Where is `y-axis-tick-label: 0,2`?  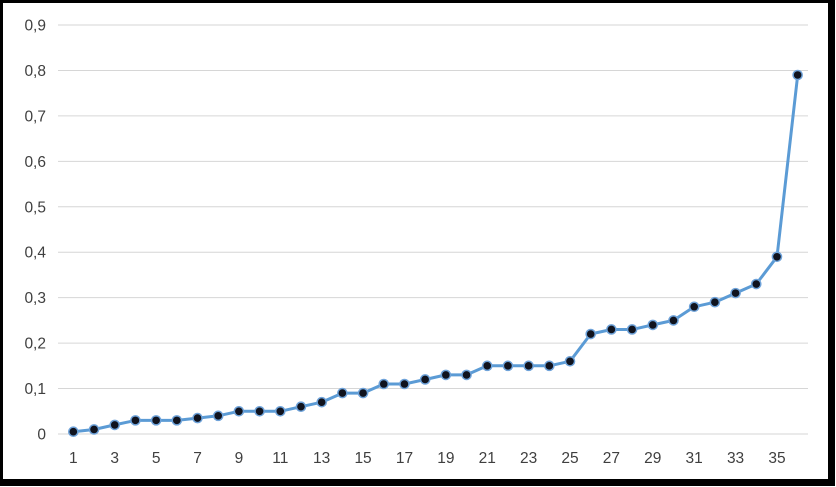
y-axis-tick-label: 0,2 is located at coordinates (35, 344).